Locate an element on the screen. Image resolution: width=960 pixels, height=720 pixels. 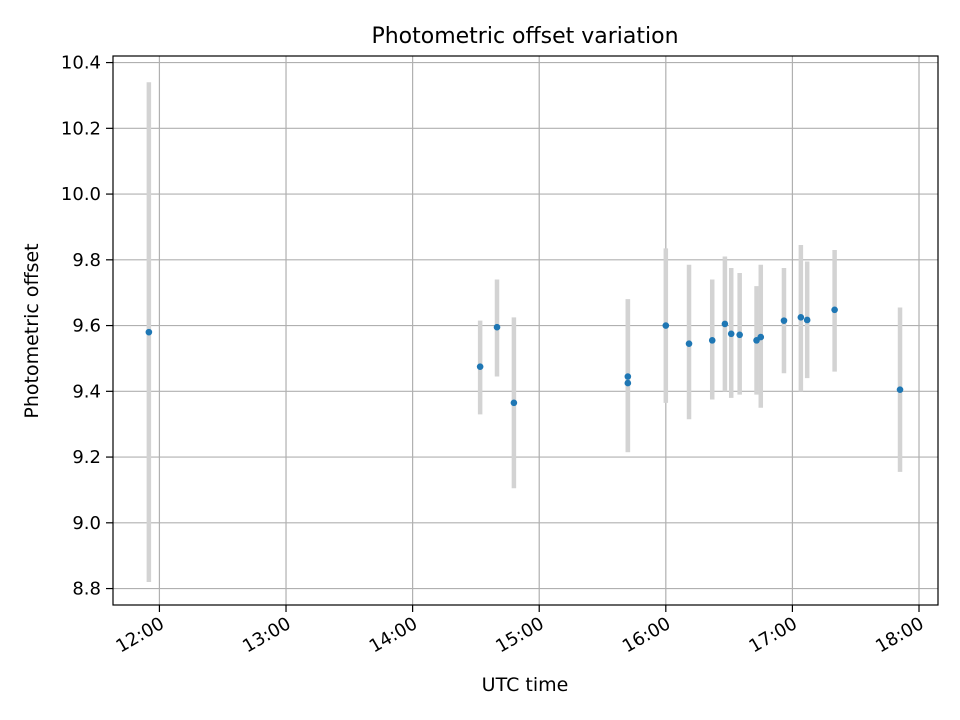
y-tick-label: 10.2 is located at coordinates (81, 128).